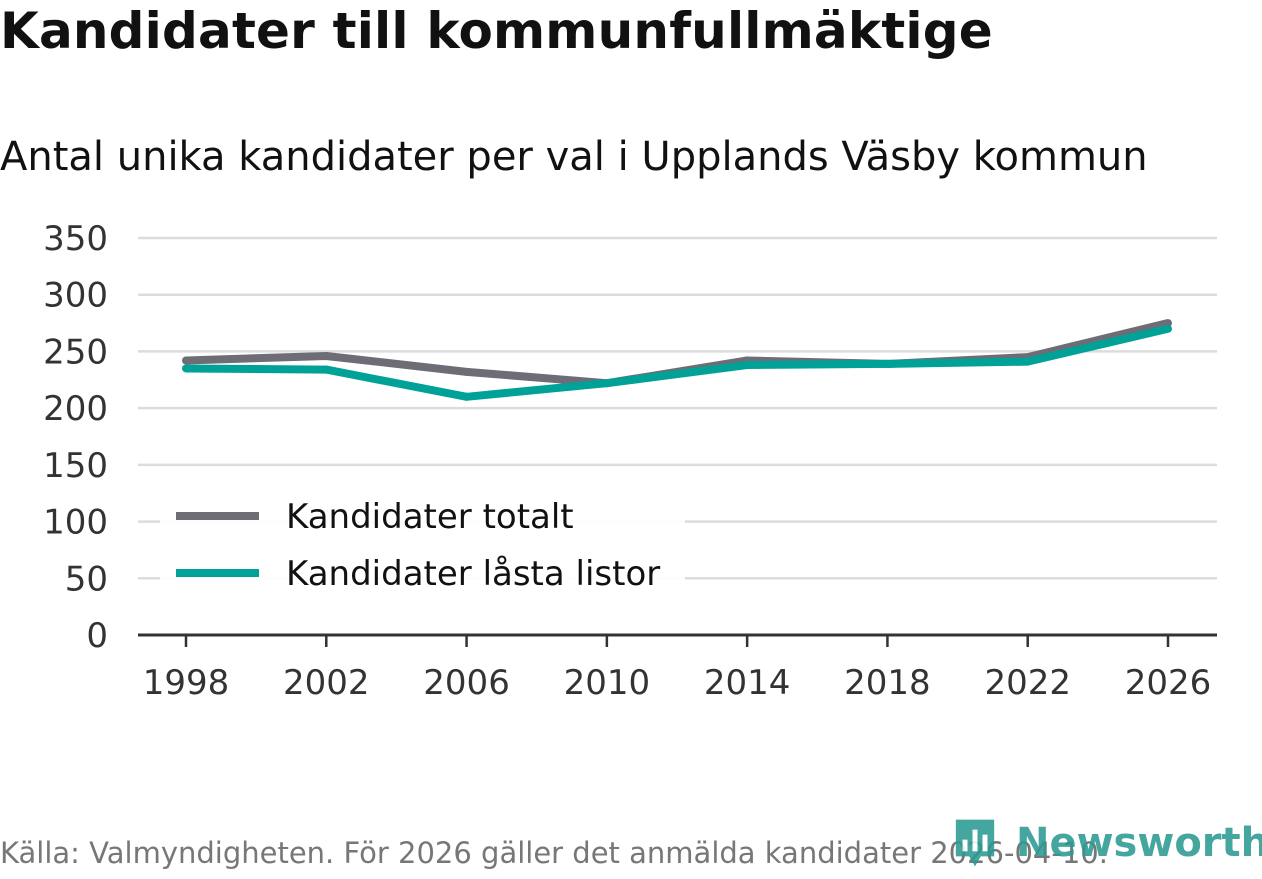 Image resolution: width=1262 pixels, height=879 pixels. I want to click on legend-background, so click(422, 547).